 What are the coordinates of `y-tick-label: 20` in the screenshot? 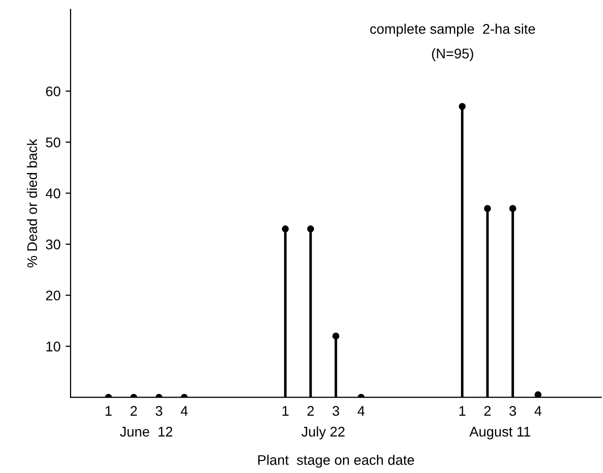 It's located at (53, 295).